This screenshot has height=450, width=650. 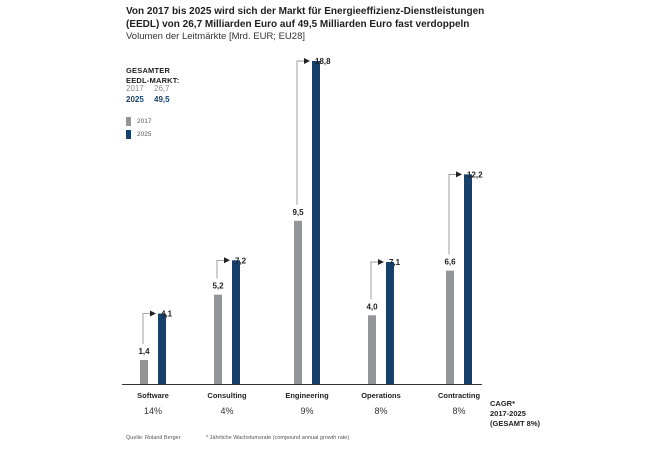 I want to click on bar-2025-software, so click(x=162, y=348).